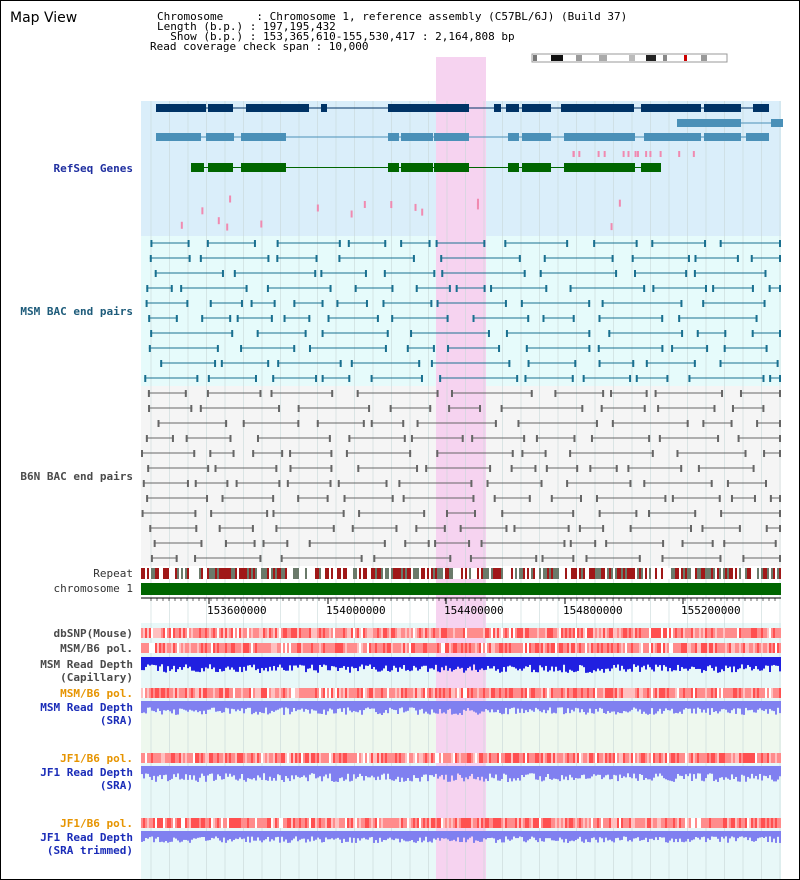 This screenshot has width=800, height=880. What do you see at coordinates (86, 707) in the screenshot?
I see `track-label-msm-depth-sra-1: MSM Read Depth` at bounding box center [86, 707].